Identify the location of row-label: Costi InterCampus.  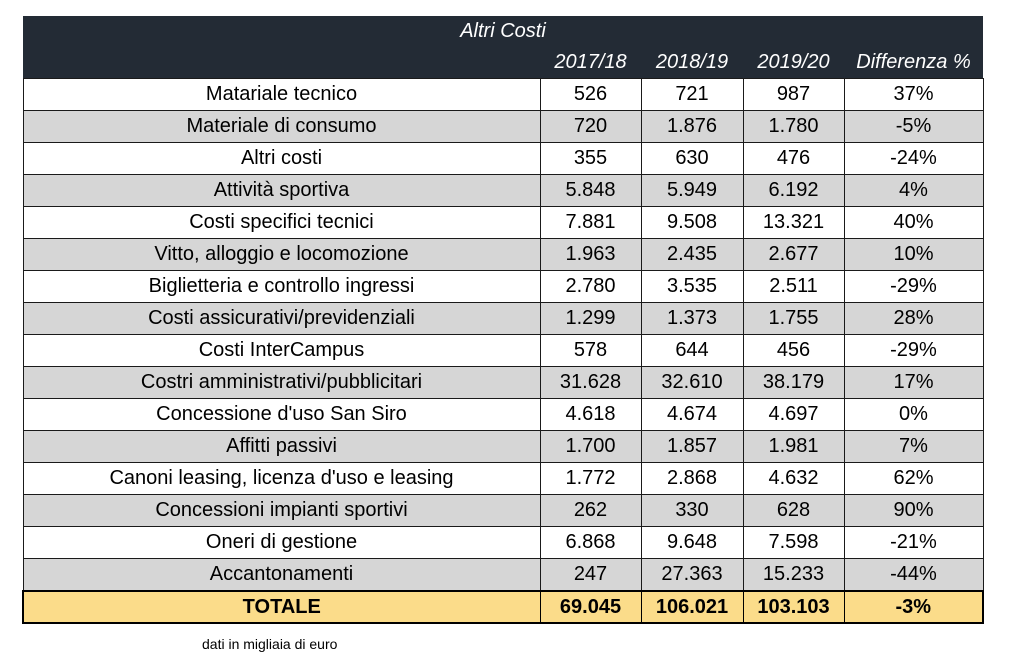
(281, 350).